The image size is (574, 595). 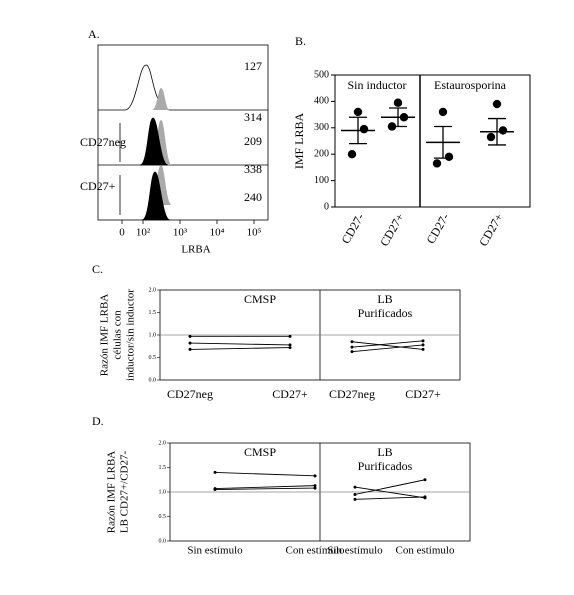 I want to click on panel-label: B., so click(x=300, y=41).